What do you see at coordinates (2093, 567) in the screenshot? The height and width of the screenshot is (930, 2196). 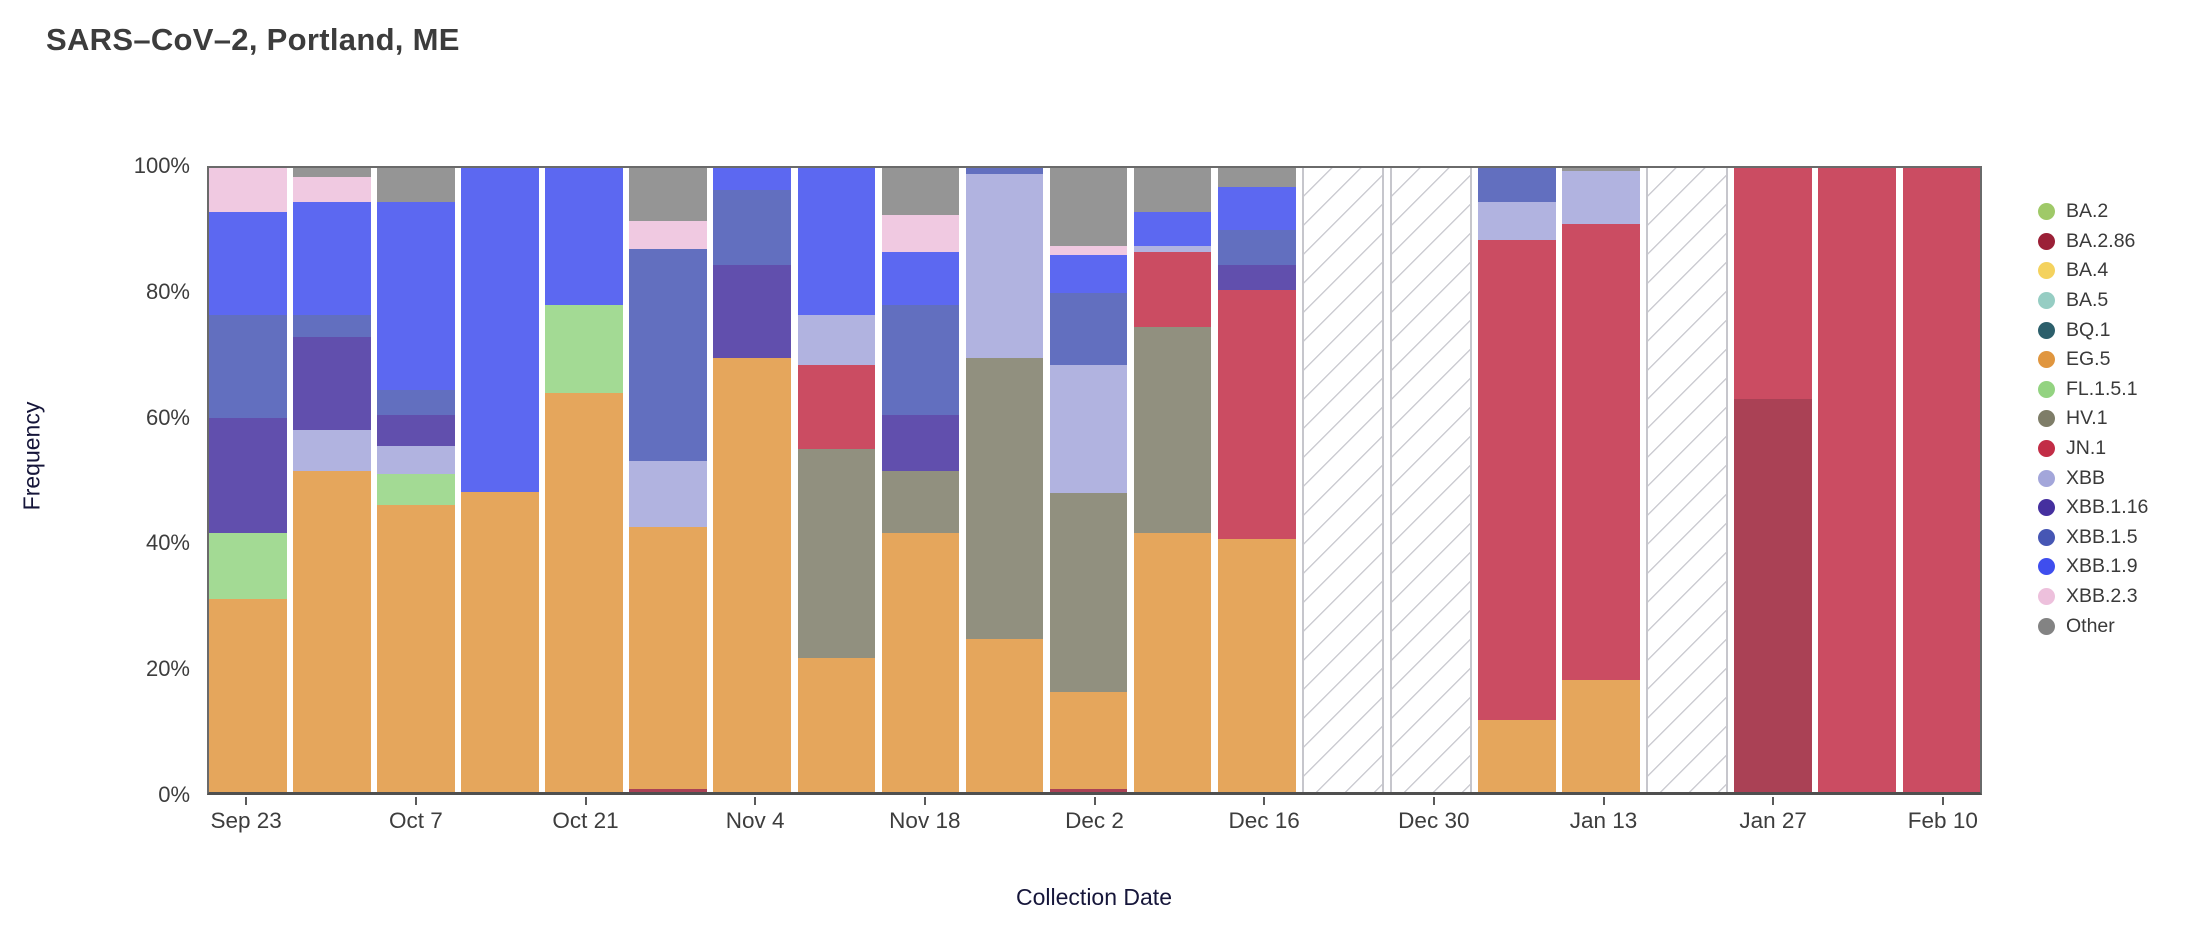 I see `legend-item-xbb.1.9: XBB.1.9` at bounding box center [2093, 567].